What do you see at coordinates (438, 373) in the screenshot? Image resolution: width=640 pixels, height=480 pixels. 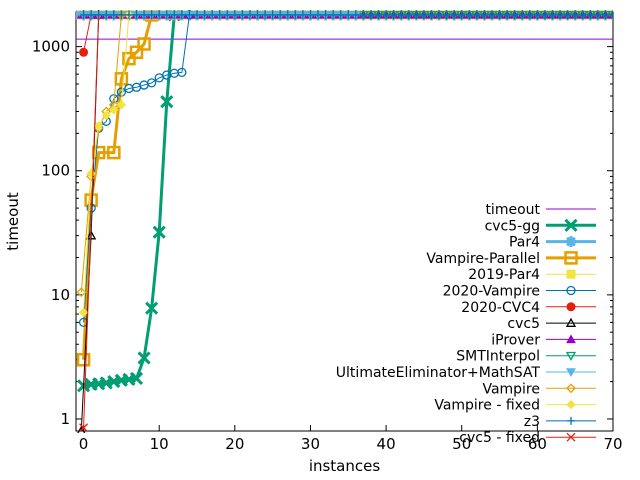 I see `legend-label: UltimateEliminator+MathSAT` at bounding box center [438, 373].